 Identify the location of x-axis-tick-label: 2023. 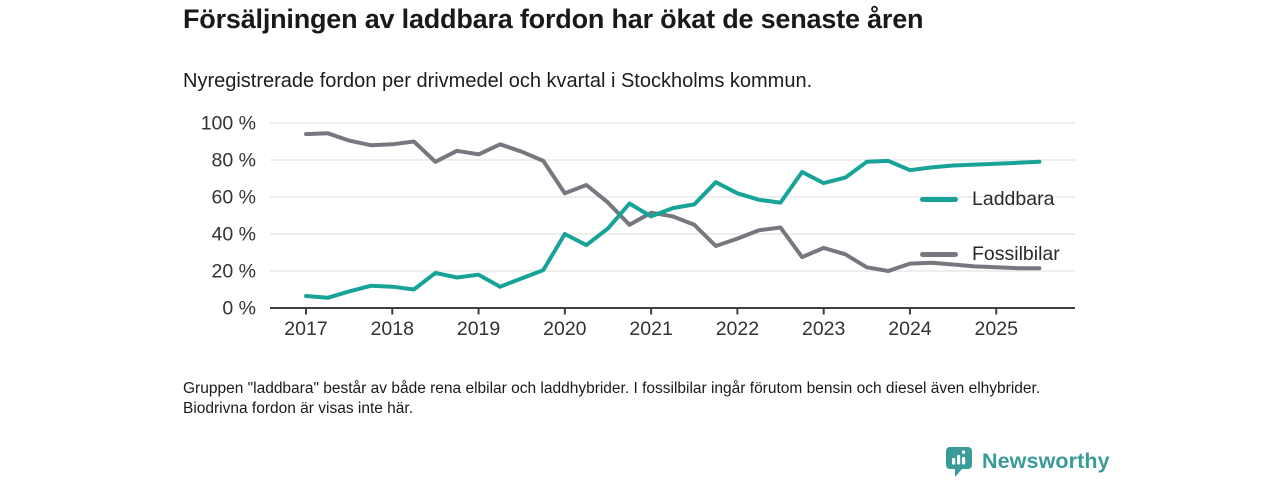
(823, 329).